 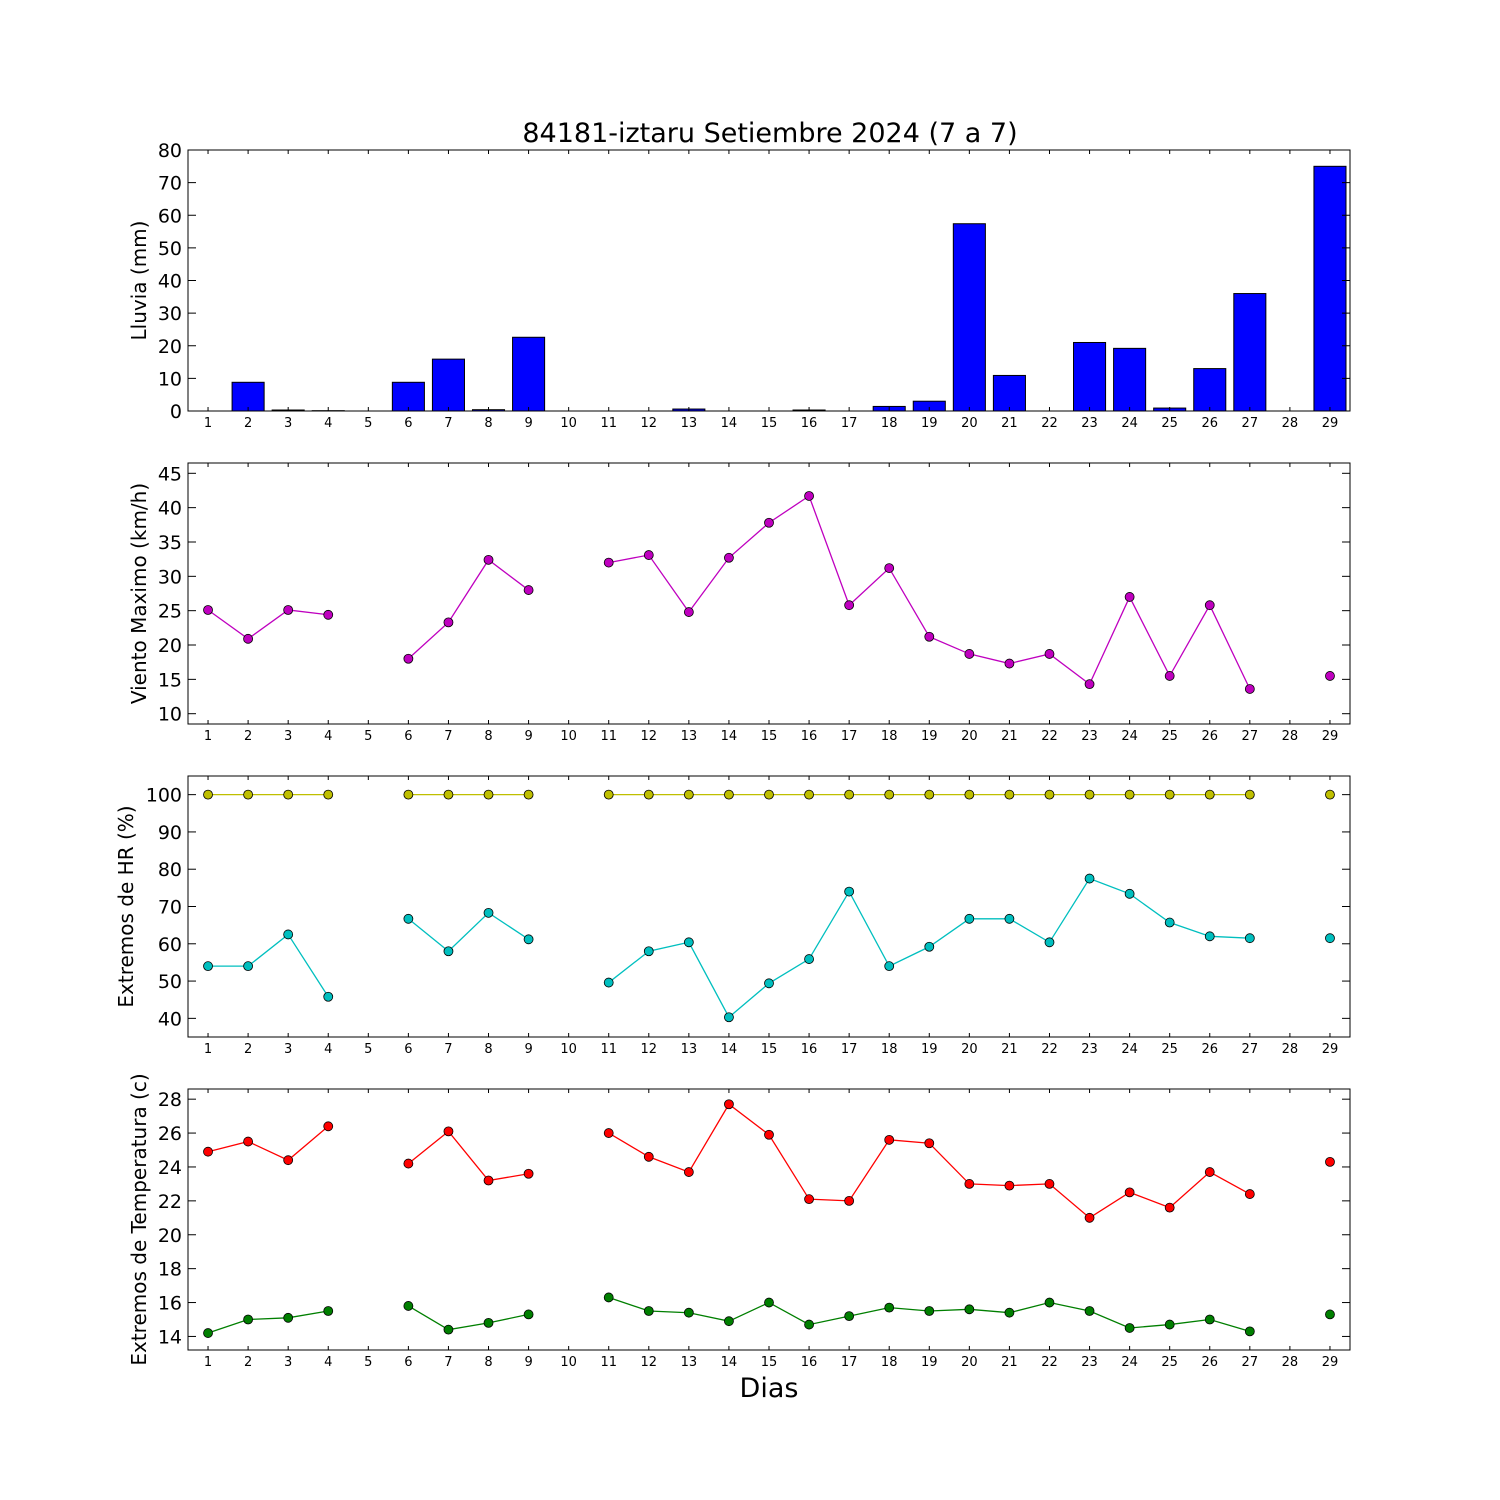 I want to click on temperature-x-tick-label: 3, so click(x=288, y=1362).